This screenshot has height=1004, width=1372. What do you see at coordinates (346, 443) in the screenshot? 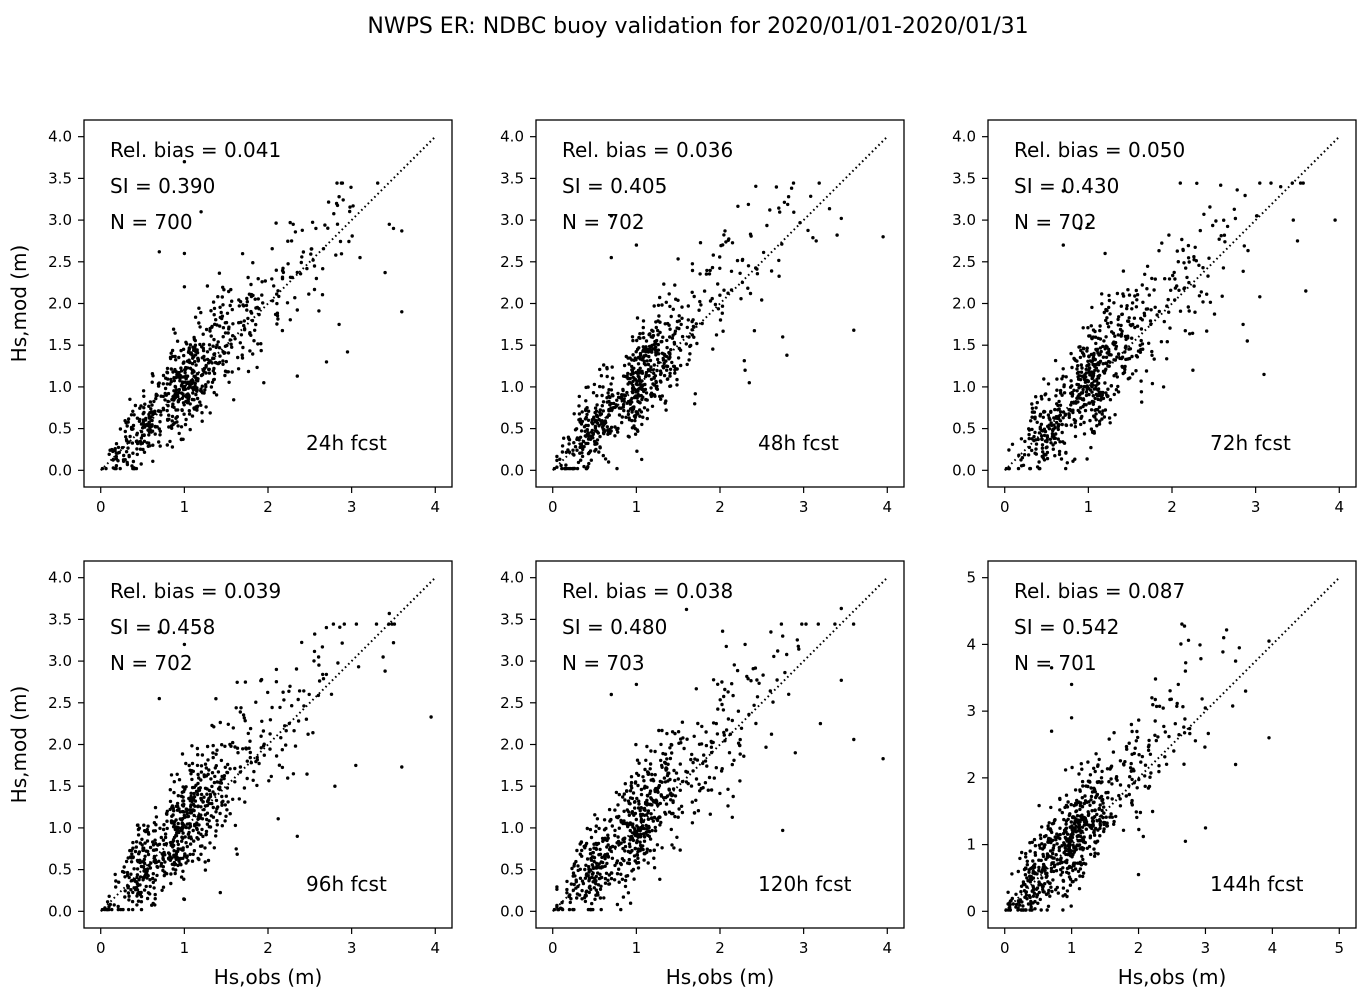
I see `forecast-label: 24h fcst` at bounding box center [346, 443].